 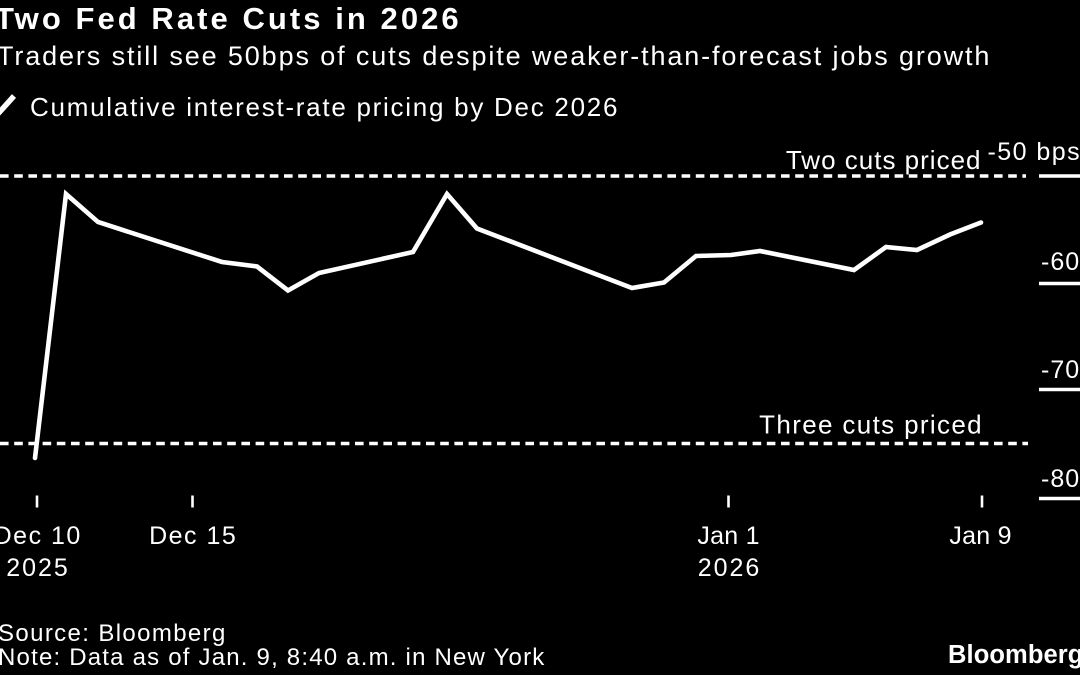 I want to click on svg-text: -60, so click(x=1060, y=262).